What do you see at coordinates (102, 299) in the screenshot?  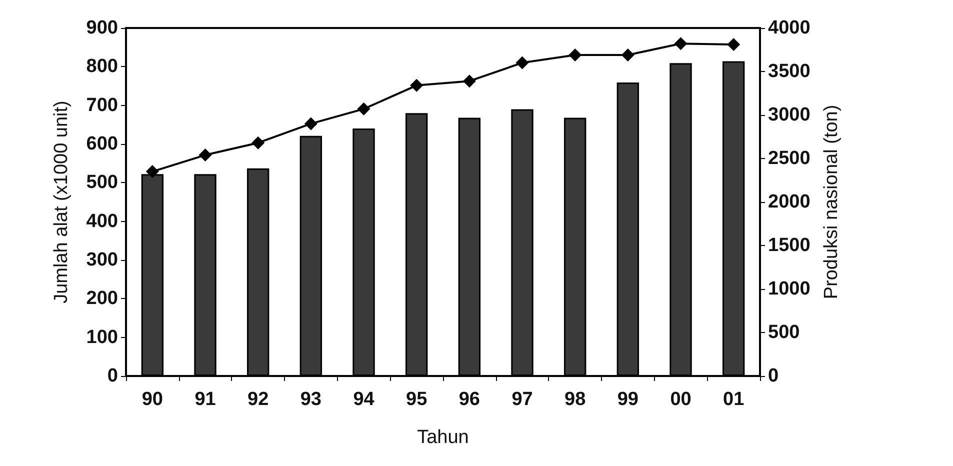 I see `y-tick-label: 200` at bounding box center [102, 299].